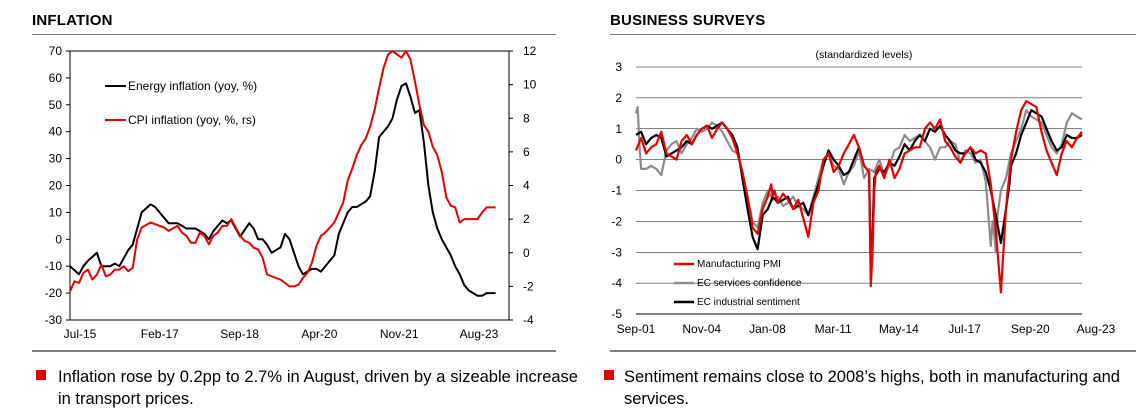  I want to click on inflation-legend-label: Energy inflation (yoy, %), so click(192, 86).